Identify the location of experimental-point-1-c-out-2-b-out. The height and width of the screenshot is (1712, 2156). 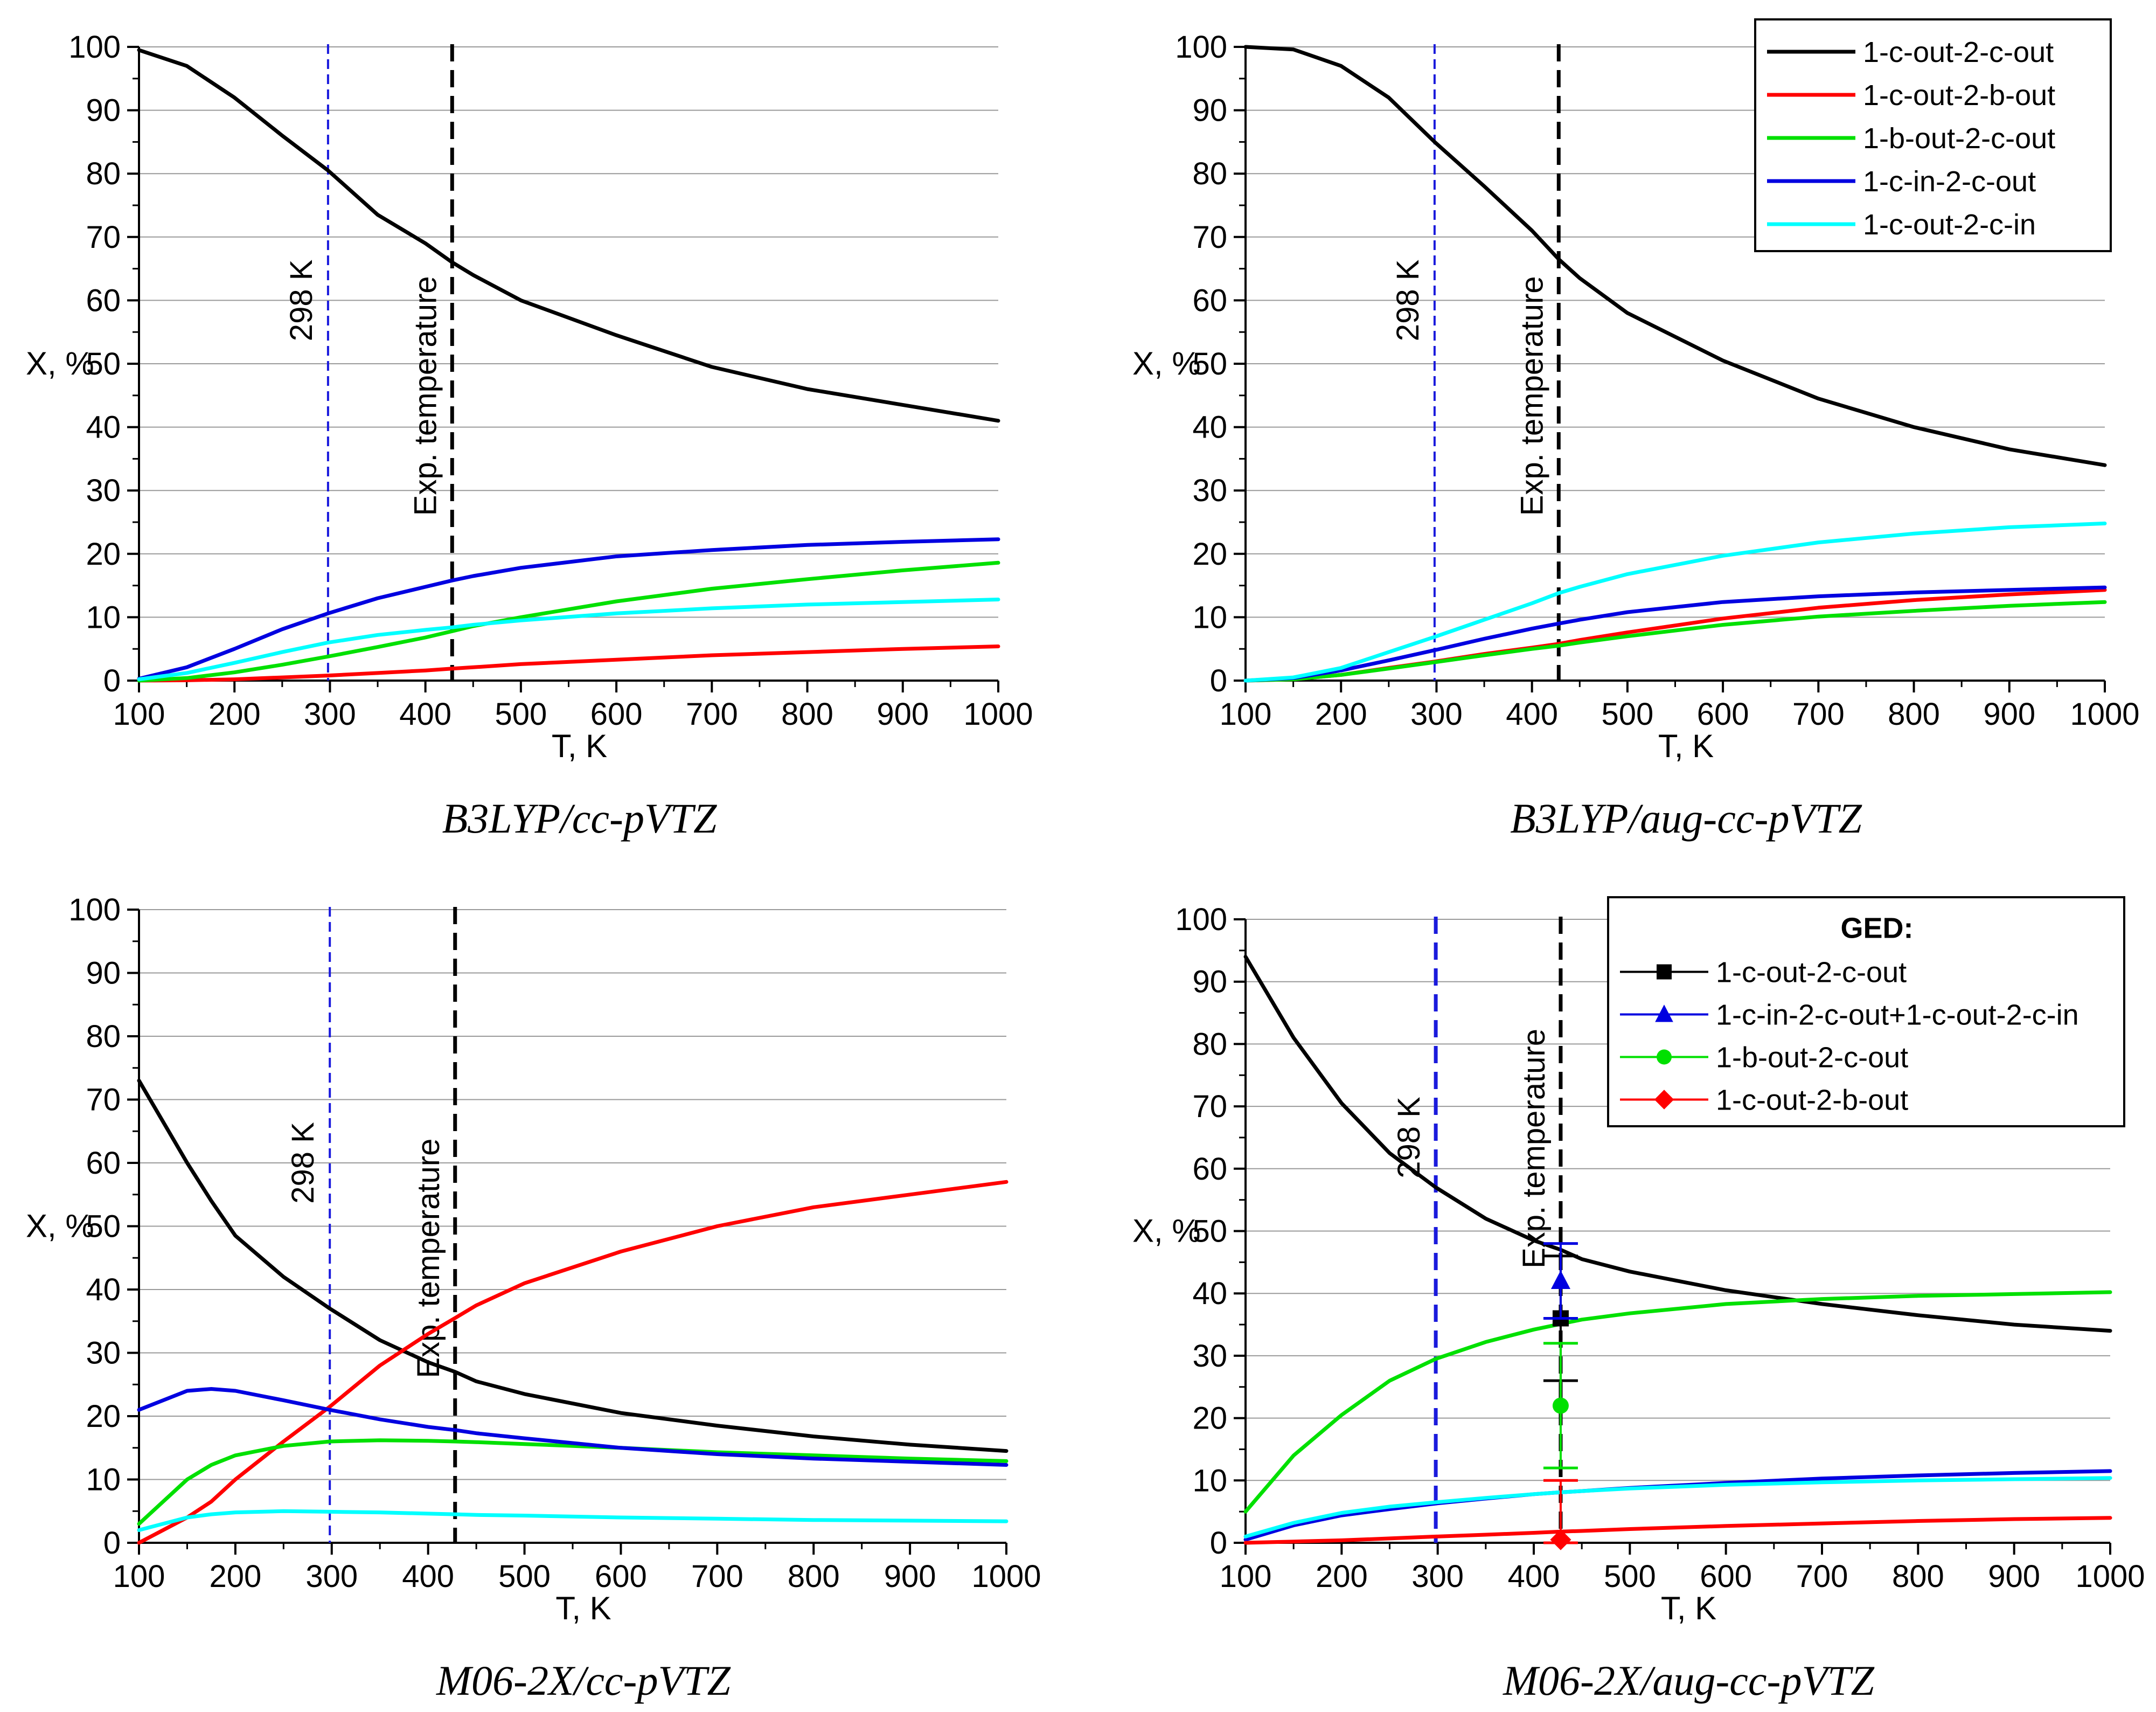
(1560, 1515).